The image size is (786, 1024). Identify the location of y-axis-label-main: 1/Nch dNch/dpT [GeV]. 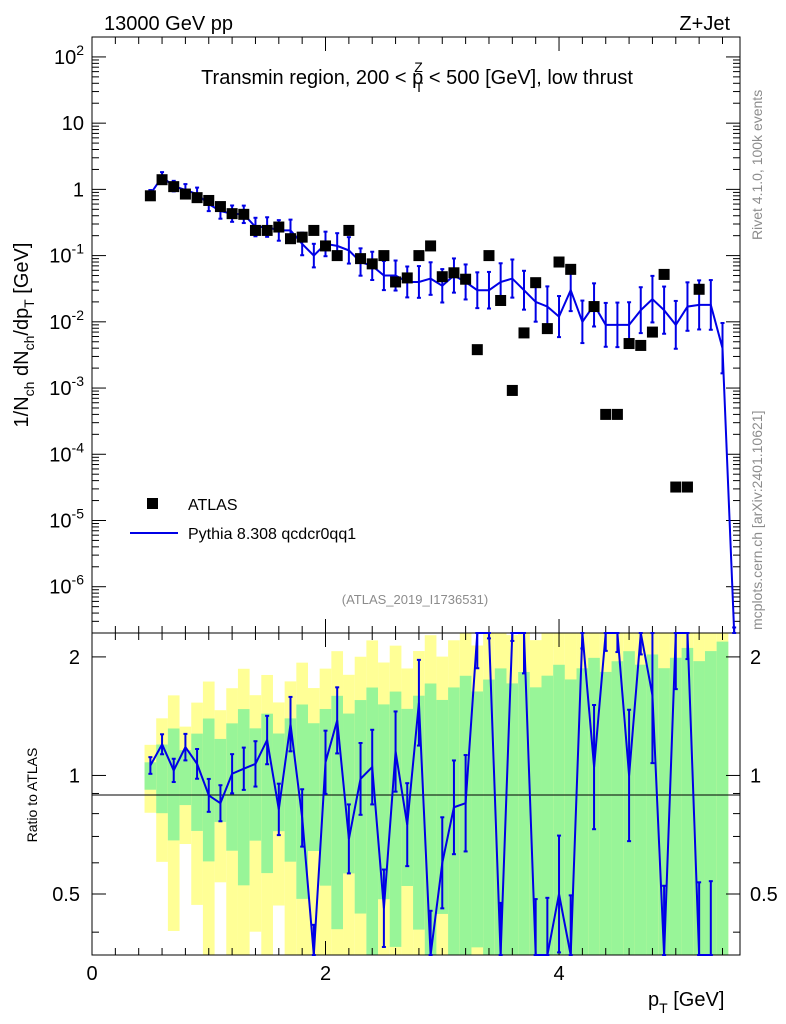
(24, 335).